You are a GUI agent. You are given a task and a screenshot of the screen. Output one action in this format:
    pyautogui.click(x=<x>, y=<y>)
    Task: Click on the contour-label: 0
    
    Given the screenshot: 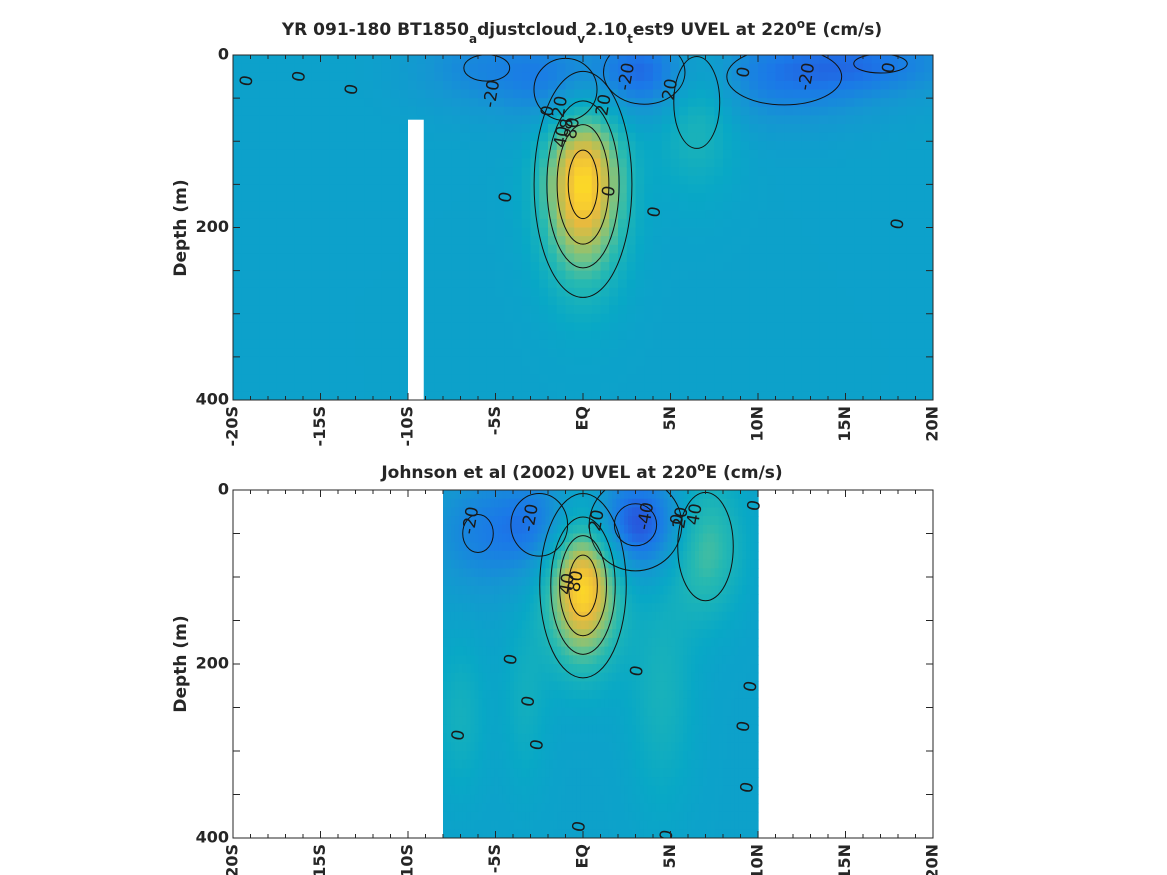 What is the action you would take?
    pyautogui.click(x=655, y=212)
    